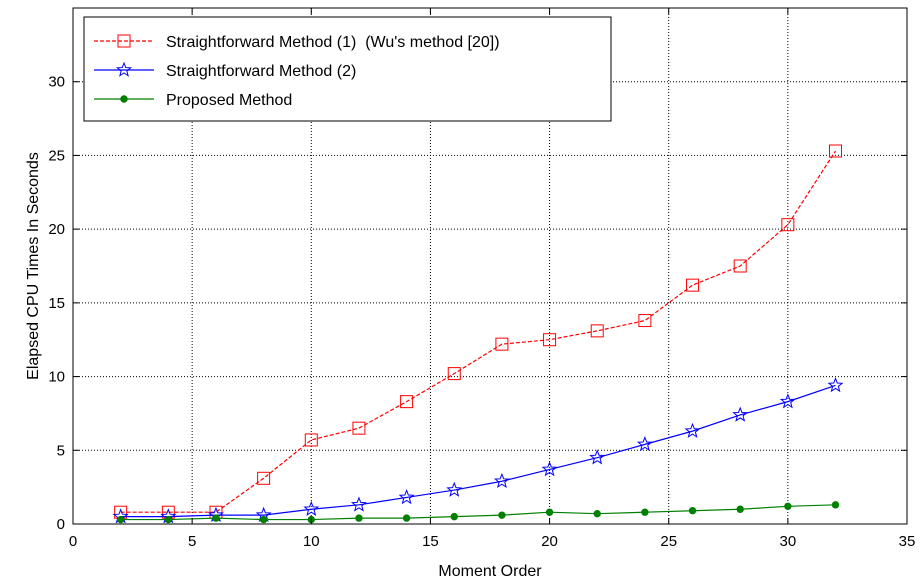 The width and height of the screenshot is (922, 581). Describe the element at coordinates (261, 71) in the screenshot. I see `legend-label: Straightforward Method (2)` at that location.